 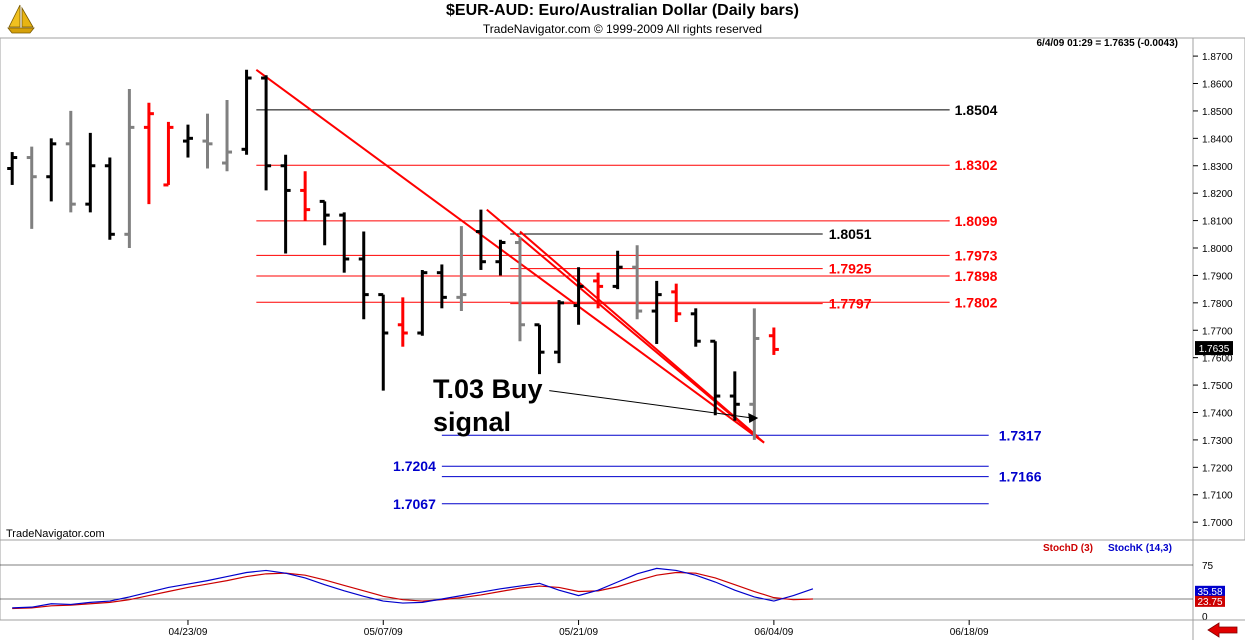 I want to click on date-tick-label: 06/04/09, so click(x=773, y=632).